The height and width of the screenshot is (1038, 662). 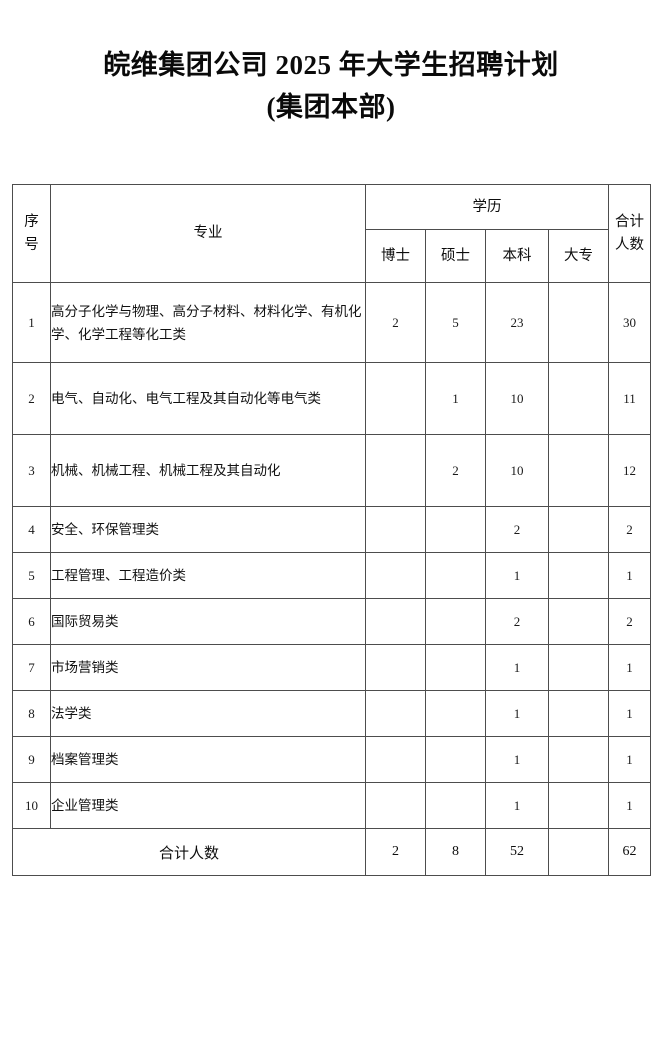 I want to click on cell-bachelor: 10, so click(x=517, y=470).